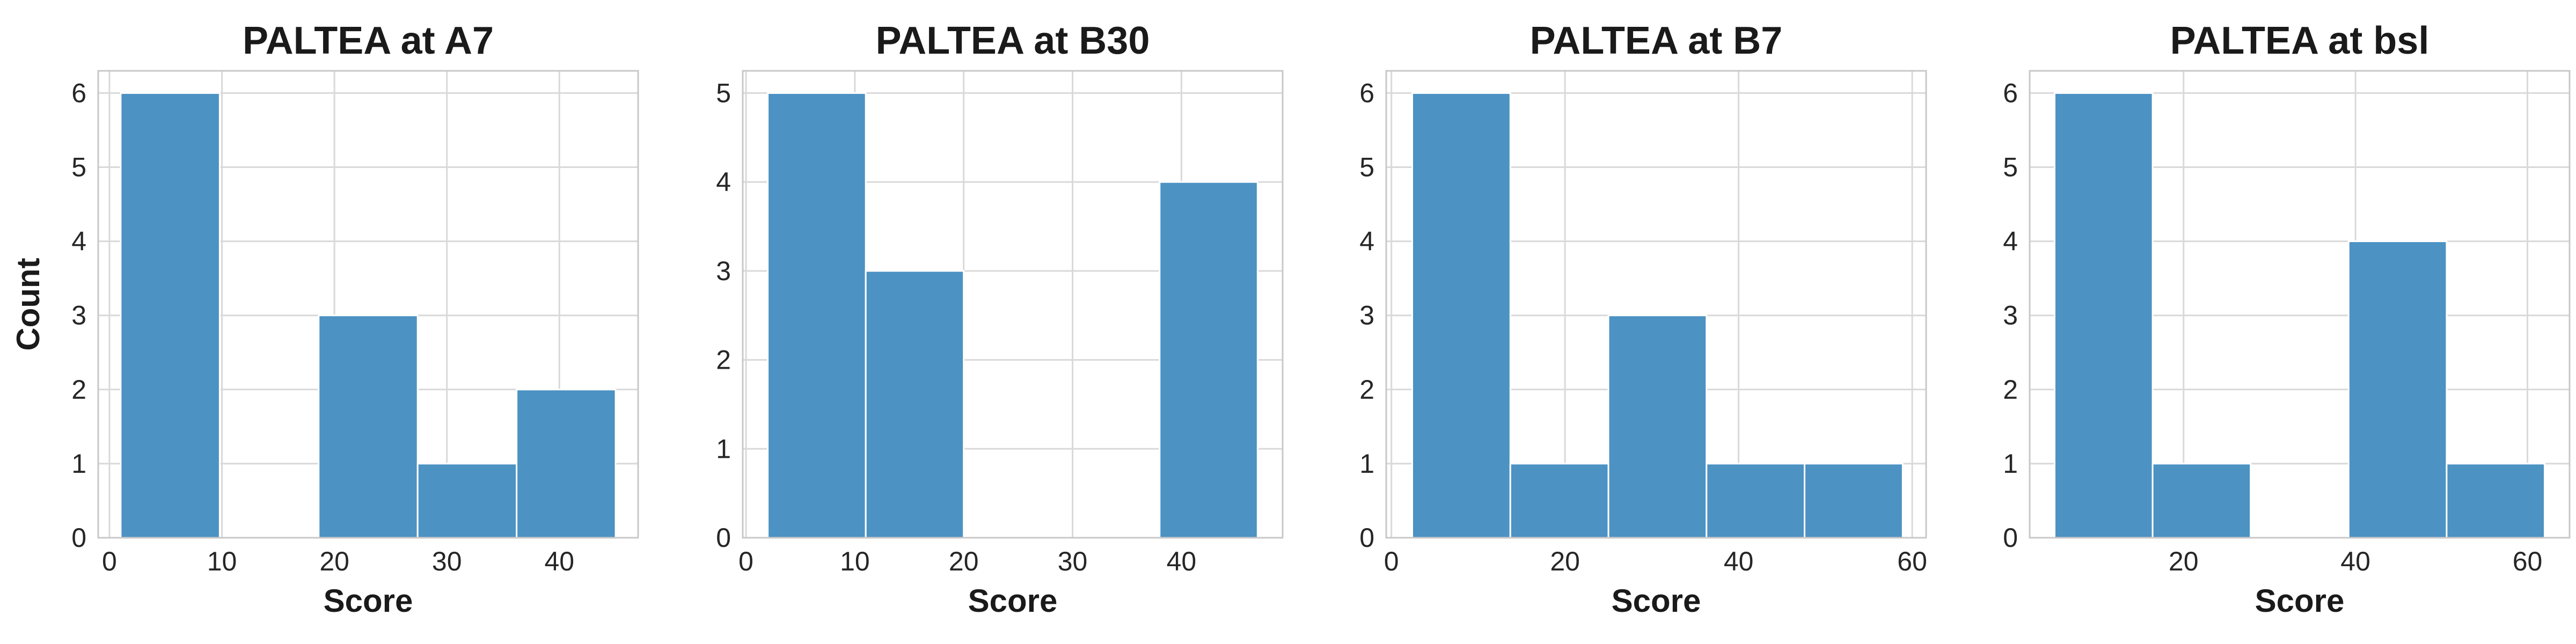  I want to click on chart-title: PALTEA at bsl, so click(2299, 40).